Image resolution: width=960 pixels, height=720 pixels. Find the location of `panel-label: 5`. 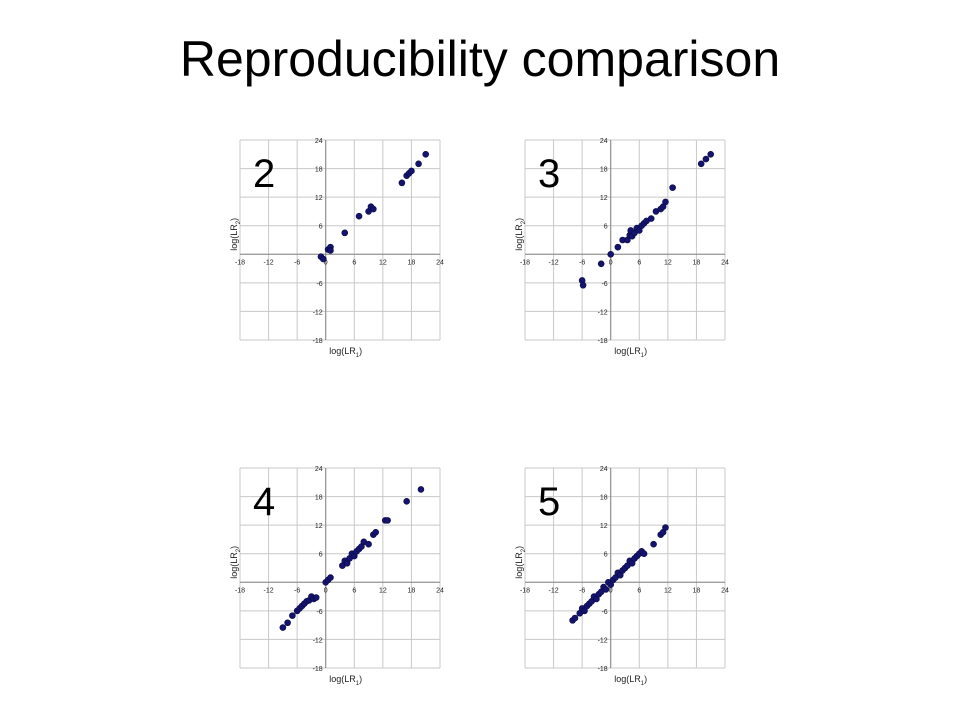

panel-label: 5 is located at coordinates (549, 502).